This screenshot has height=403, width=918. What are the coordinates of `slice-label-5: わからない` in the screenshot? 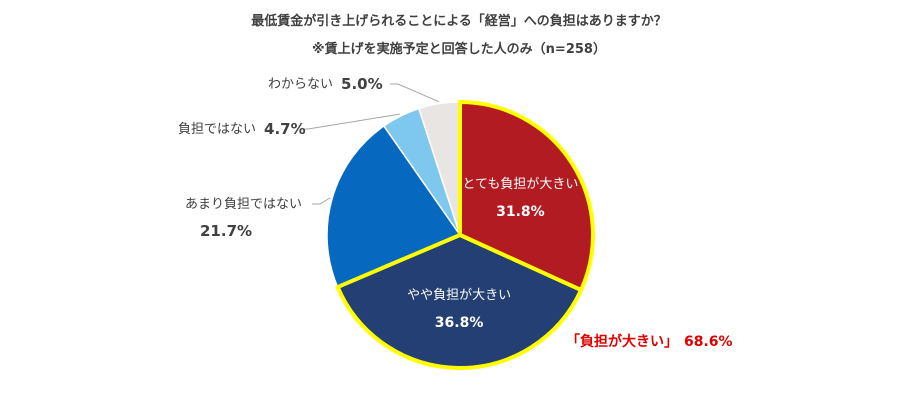 It's located at (300, 84).